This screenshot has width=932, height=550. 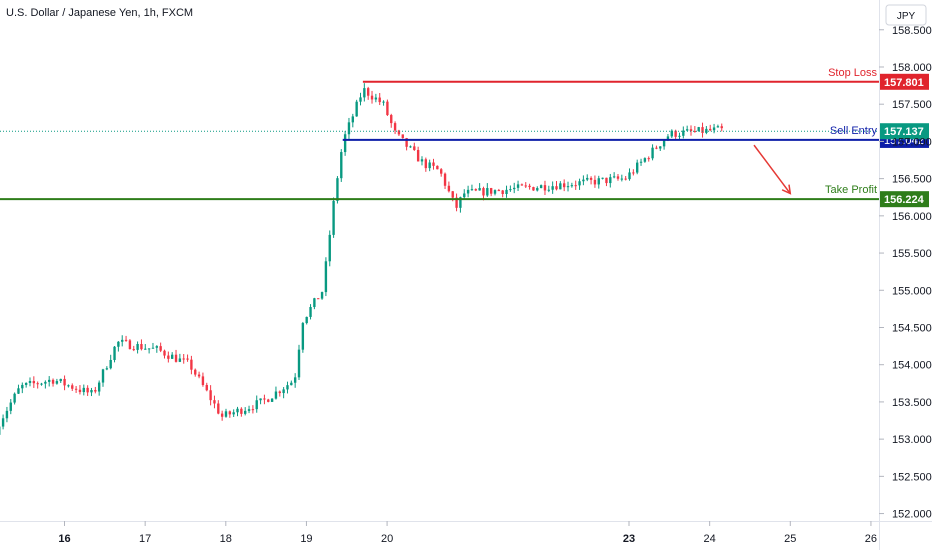 I want to click on level-price-label-bg, so click(x=904, y=81).